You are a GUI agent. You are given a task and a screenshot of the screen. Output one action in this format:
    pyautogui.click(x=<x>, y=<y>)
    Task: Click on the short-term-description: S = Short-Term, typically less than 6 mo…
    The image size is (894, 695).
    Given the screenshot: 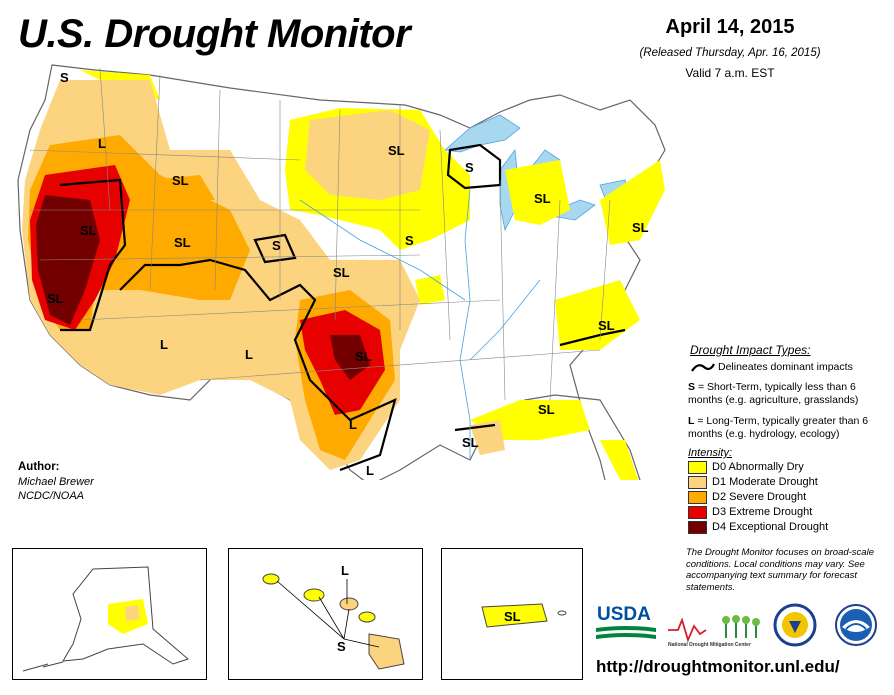 What is the action you would take?
    pyautogui.click(x=773, y=393)
    